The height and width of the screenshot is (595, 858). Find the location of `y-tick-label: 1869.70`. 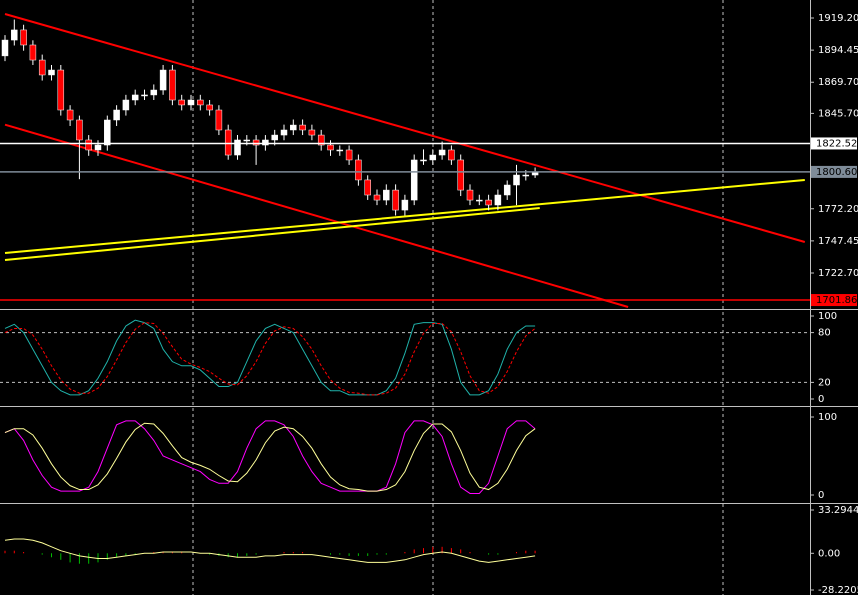

y-tick-label: 1869.70 is located at coordinates (838, 82).